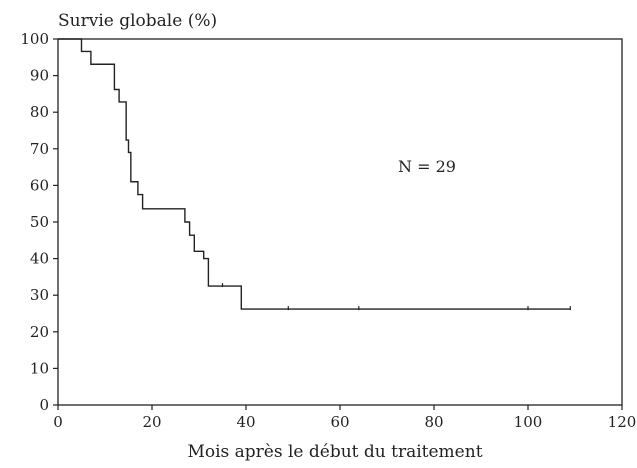 Image resolution: width=637 pixels, height=468 pixels. Describe the element at coordinates (39, 295) in the screenshot. I see `y-tick-label: 30` at that location.